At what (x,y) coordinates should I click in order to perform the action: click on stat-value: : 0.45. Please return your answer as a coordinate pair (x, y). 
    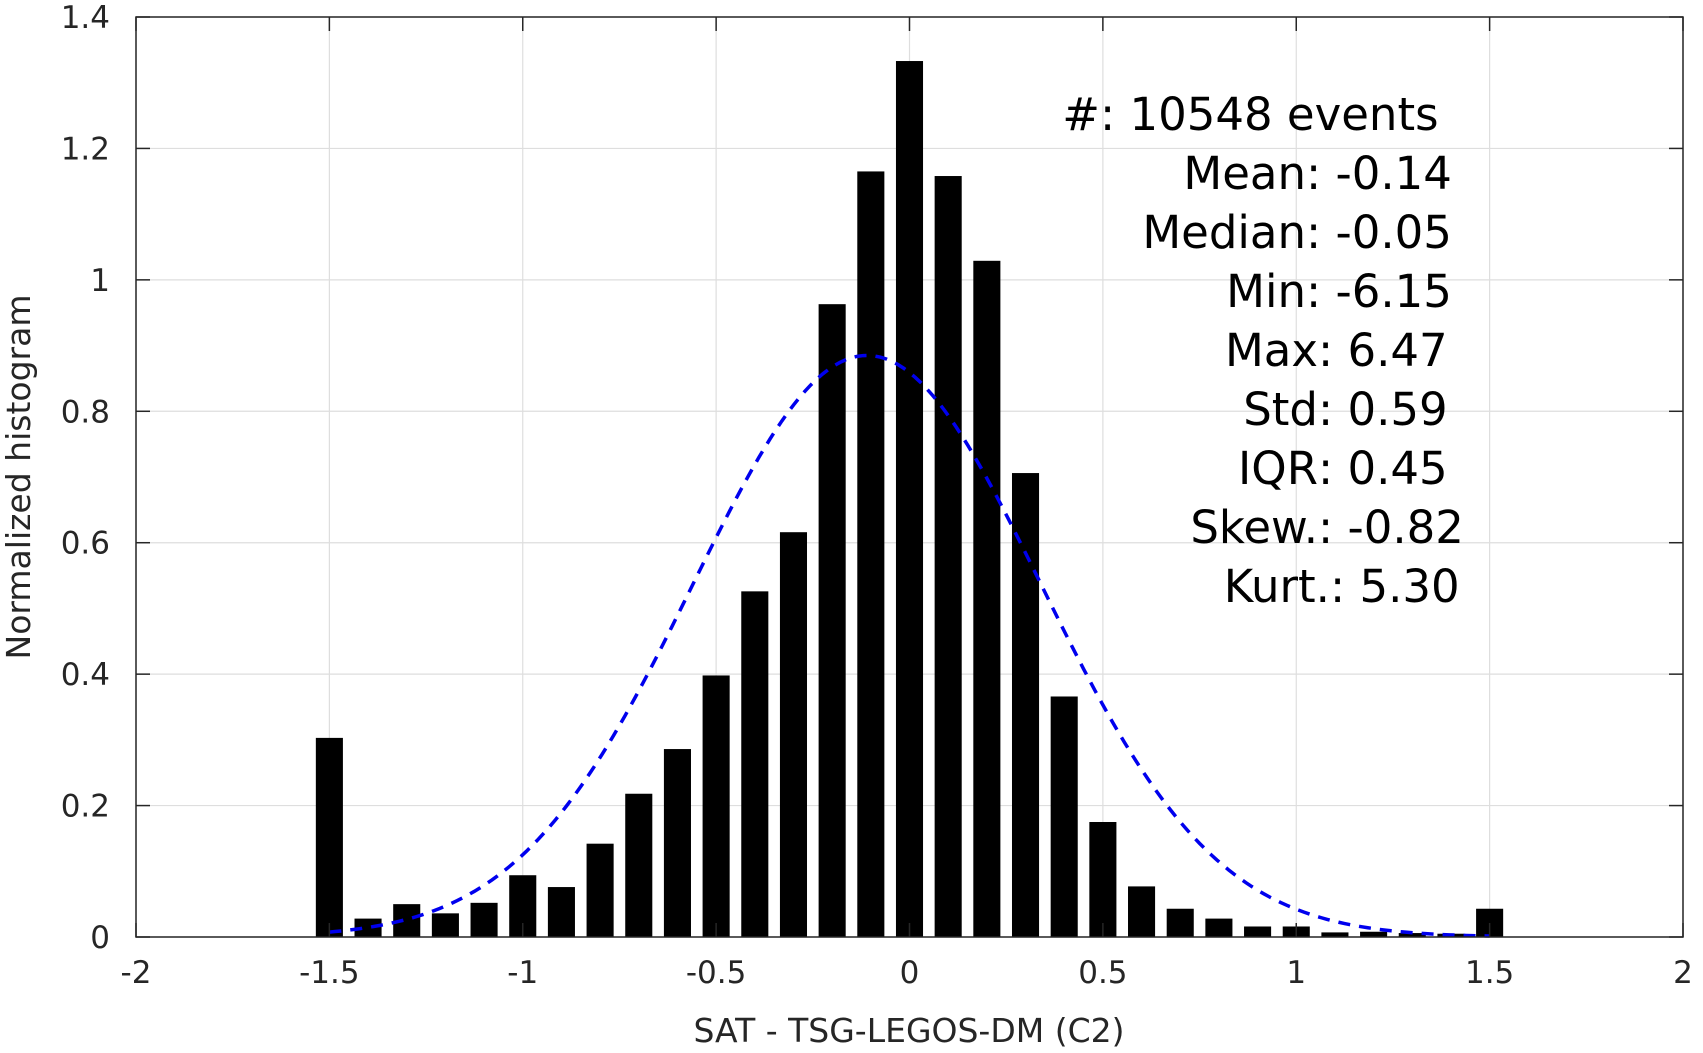
    Looking at the image, I should click on (1383, 468).